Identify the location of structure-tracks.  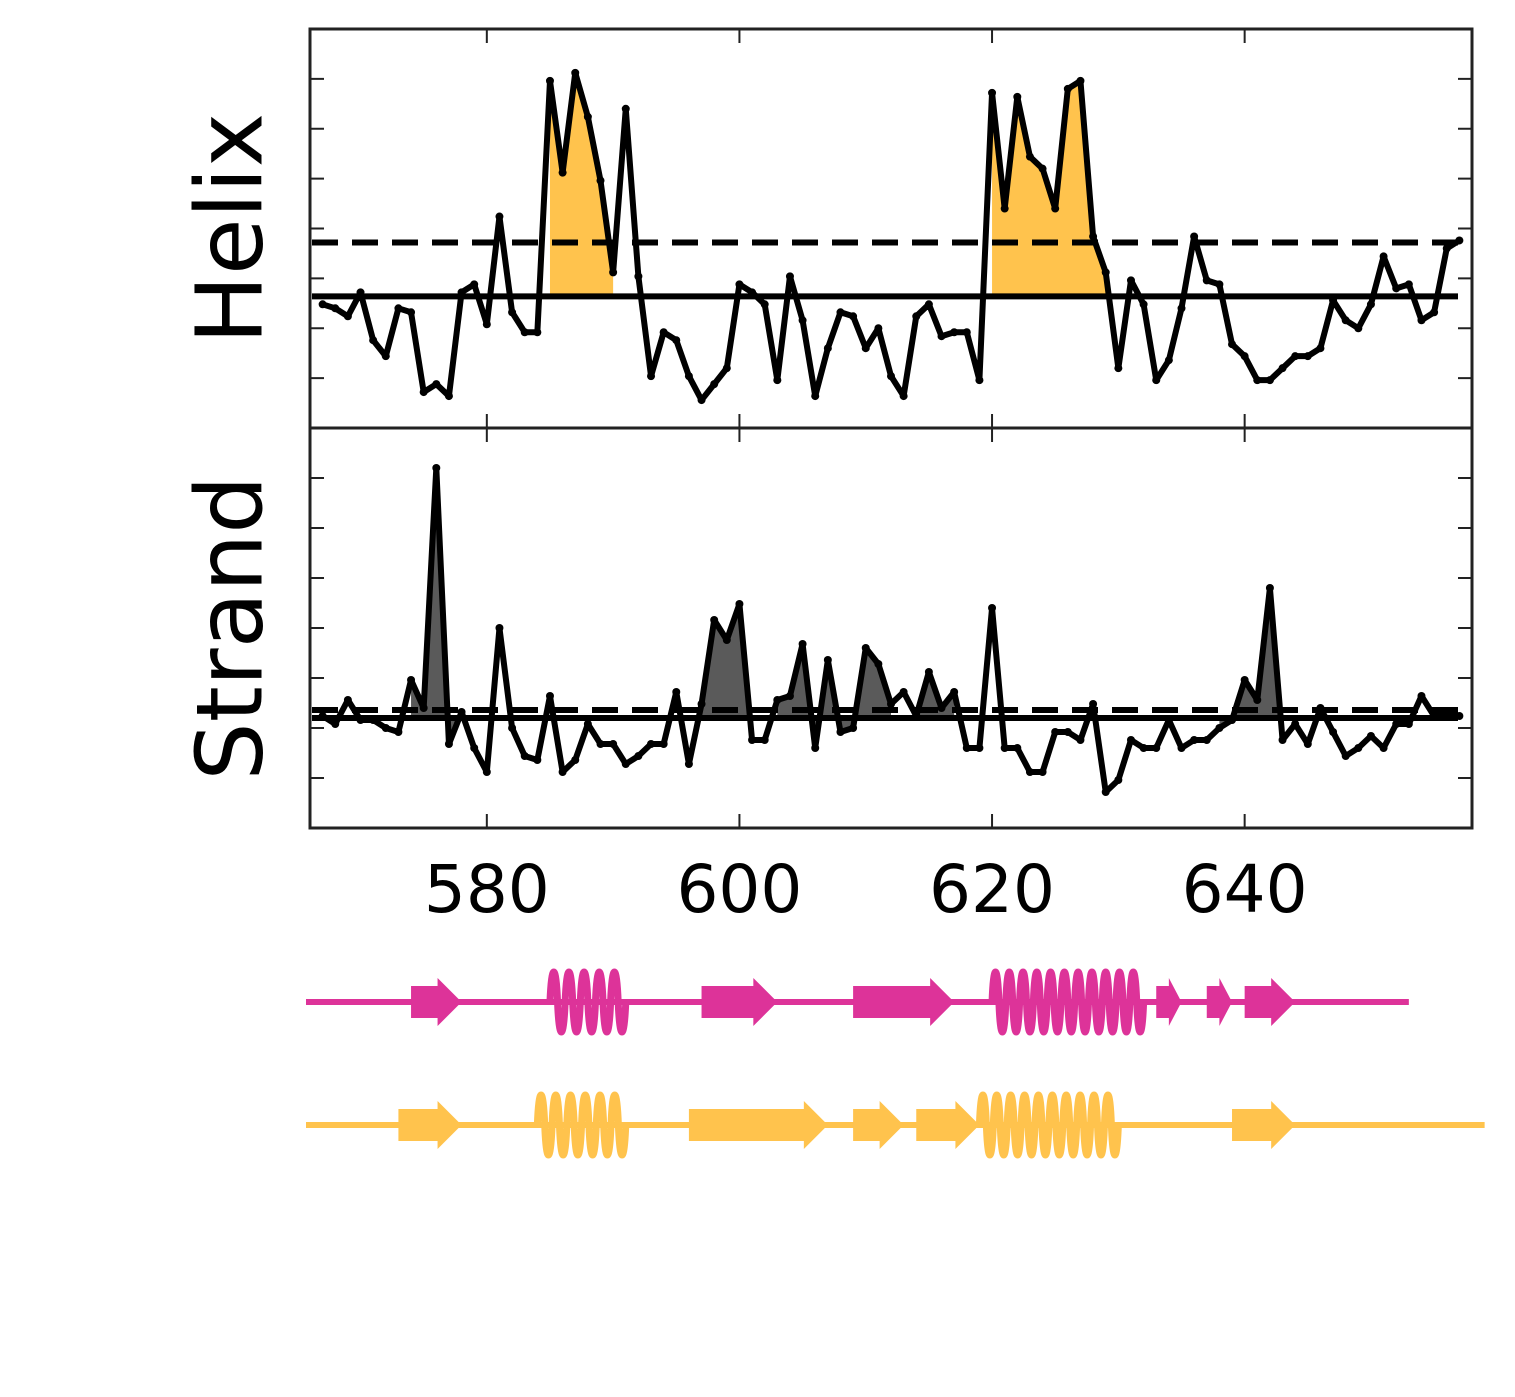
(895, 1063).